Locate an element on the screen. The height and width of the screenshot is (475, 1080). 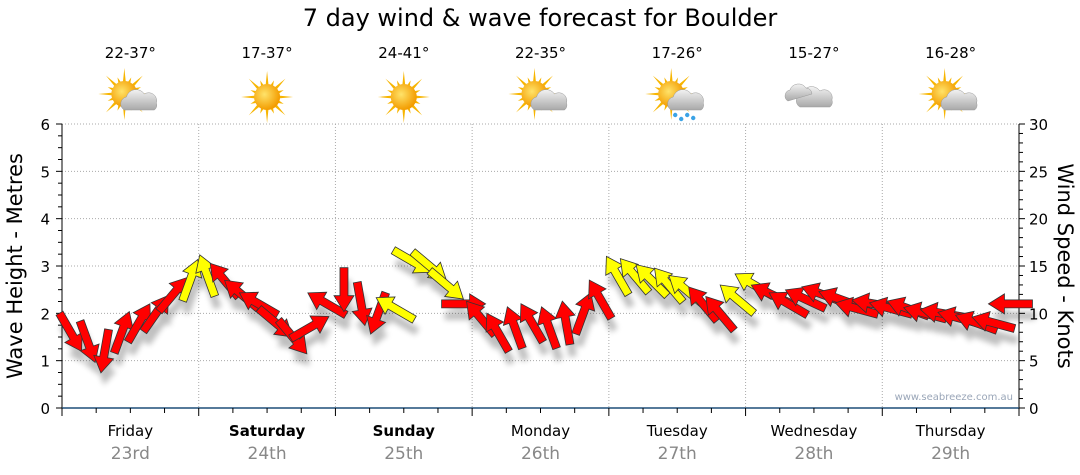
date-label: 25th is located at coordinates (403, 454).